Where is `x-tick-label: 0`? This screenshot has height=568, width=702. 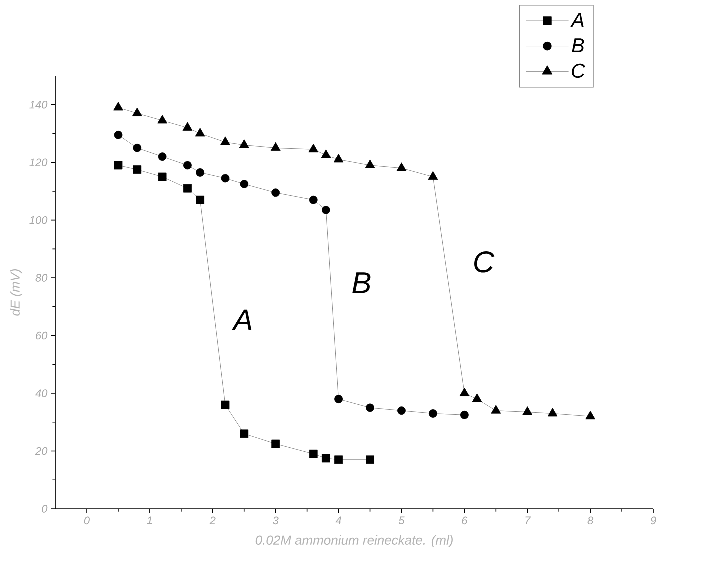
x-tick-label: 0 is located at coordinates (87, 520).